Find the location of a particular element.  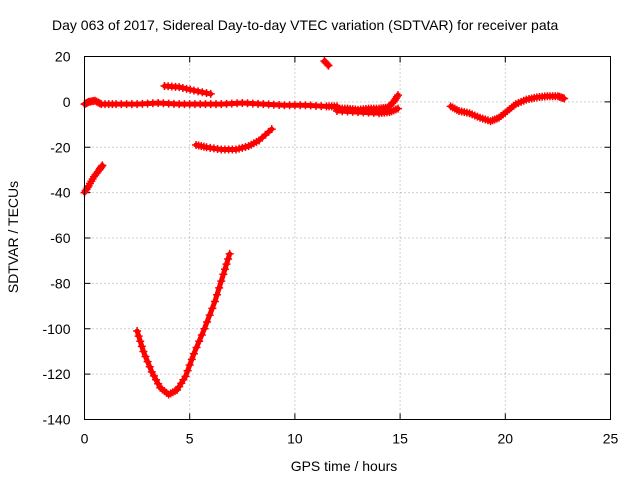

y-tick-label: 20 is located at coordinates (63, 57).